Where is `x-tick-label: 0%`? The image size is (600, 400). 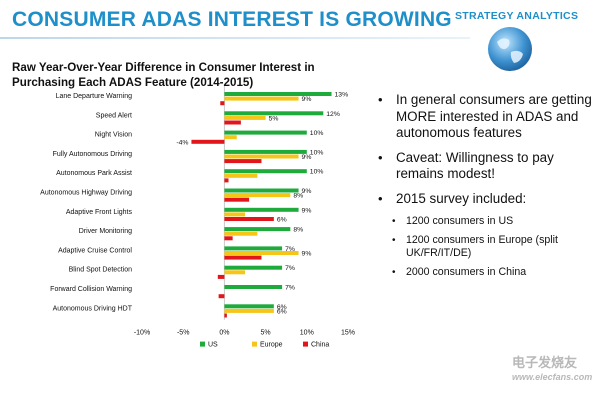 x-tick-label: 0% is located at coordinates (224, 333).